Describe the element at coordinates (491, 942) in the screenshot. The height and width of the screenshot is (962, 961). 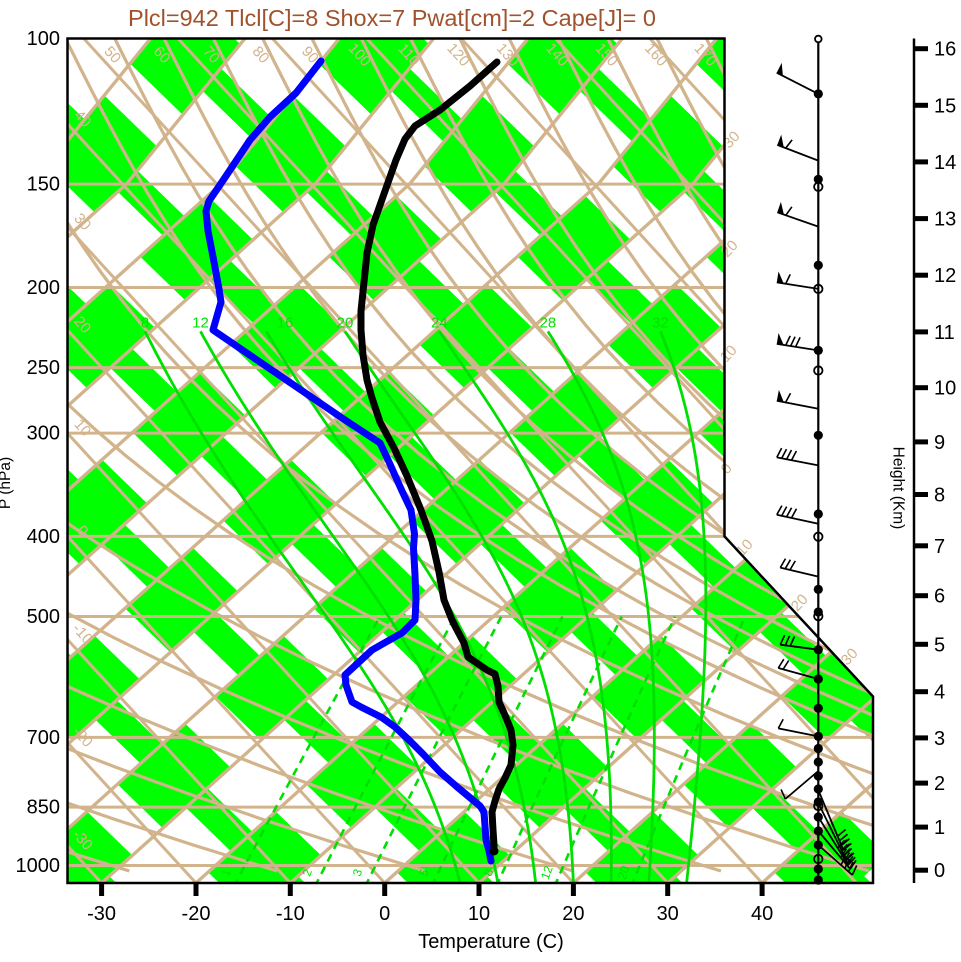
I see `svg-text: Temperature (C)` at that location.